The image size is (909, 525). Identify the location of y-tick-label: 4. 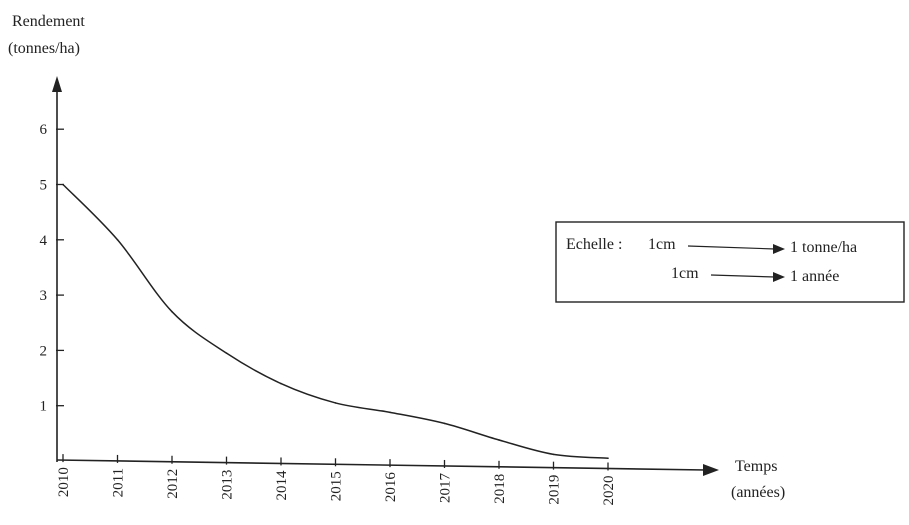
(44, 241).